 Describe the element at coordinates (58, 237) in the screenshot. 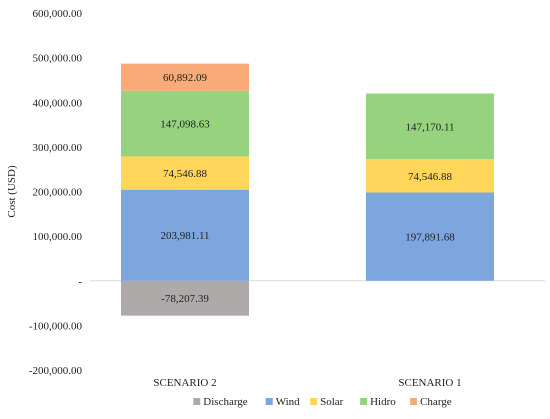

I see `y-tick-label: 100,000.00` at that location.